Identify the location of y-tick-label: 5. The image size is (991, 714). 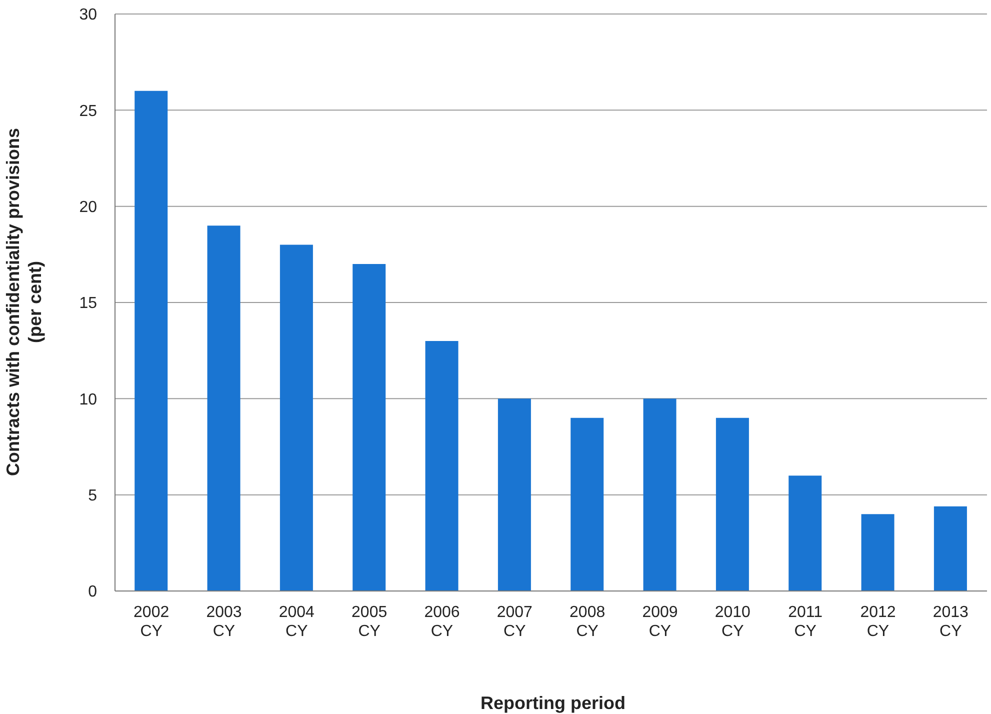
(93, 496).